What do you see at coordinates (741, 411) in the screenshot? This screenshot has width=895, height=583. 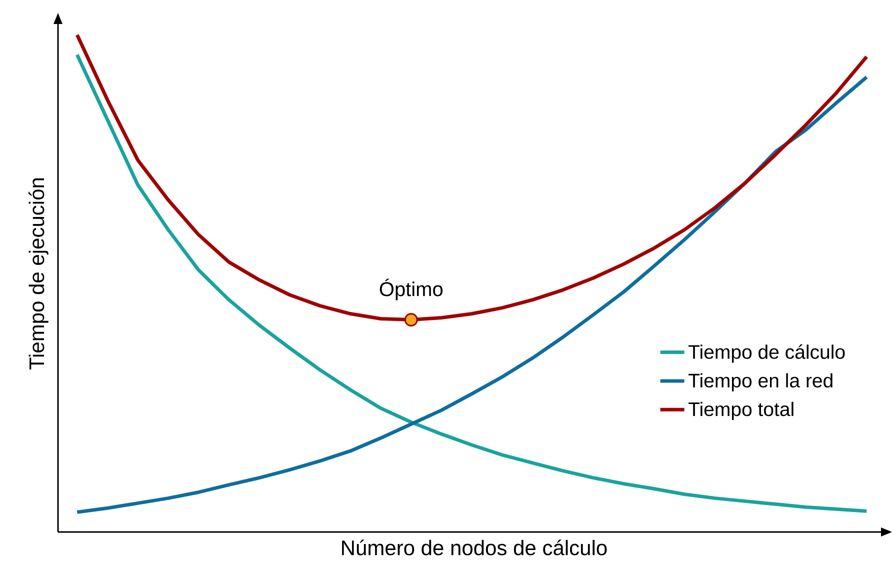 I see `legend-label: Tiempo total` at bounding box center [741, 411].